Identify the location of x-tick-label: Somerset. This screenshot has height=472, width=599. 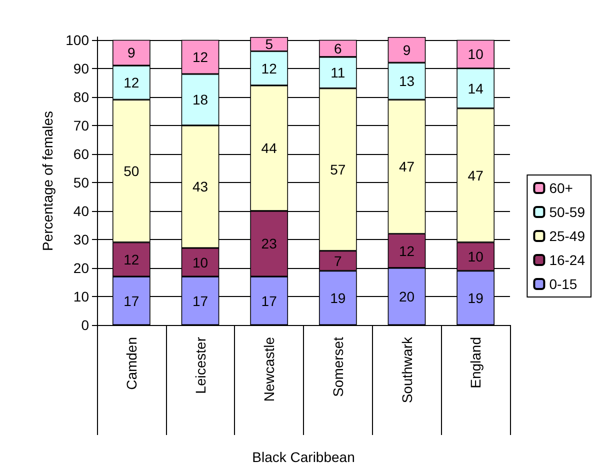
(338, 366).